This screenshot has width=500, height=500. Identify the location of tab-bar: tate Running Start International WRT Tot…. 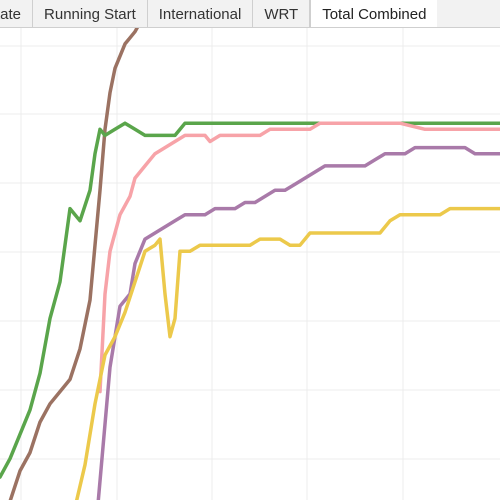
(250, 14).